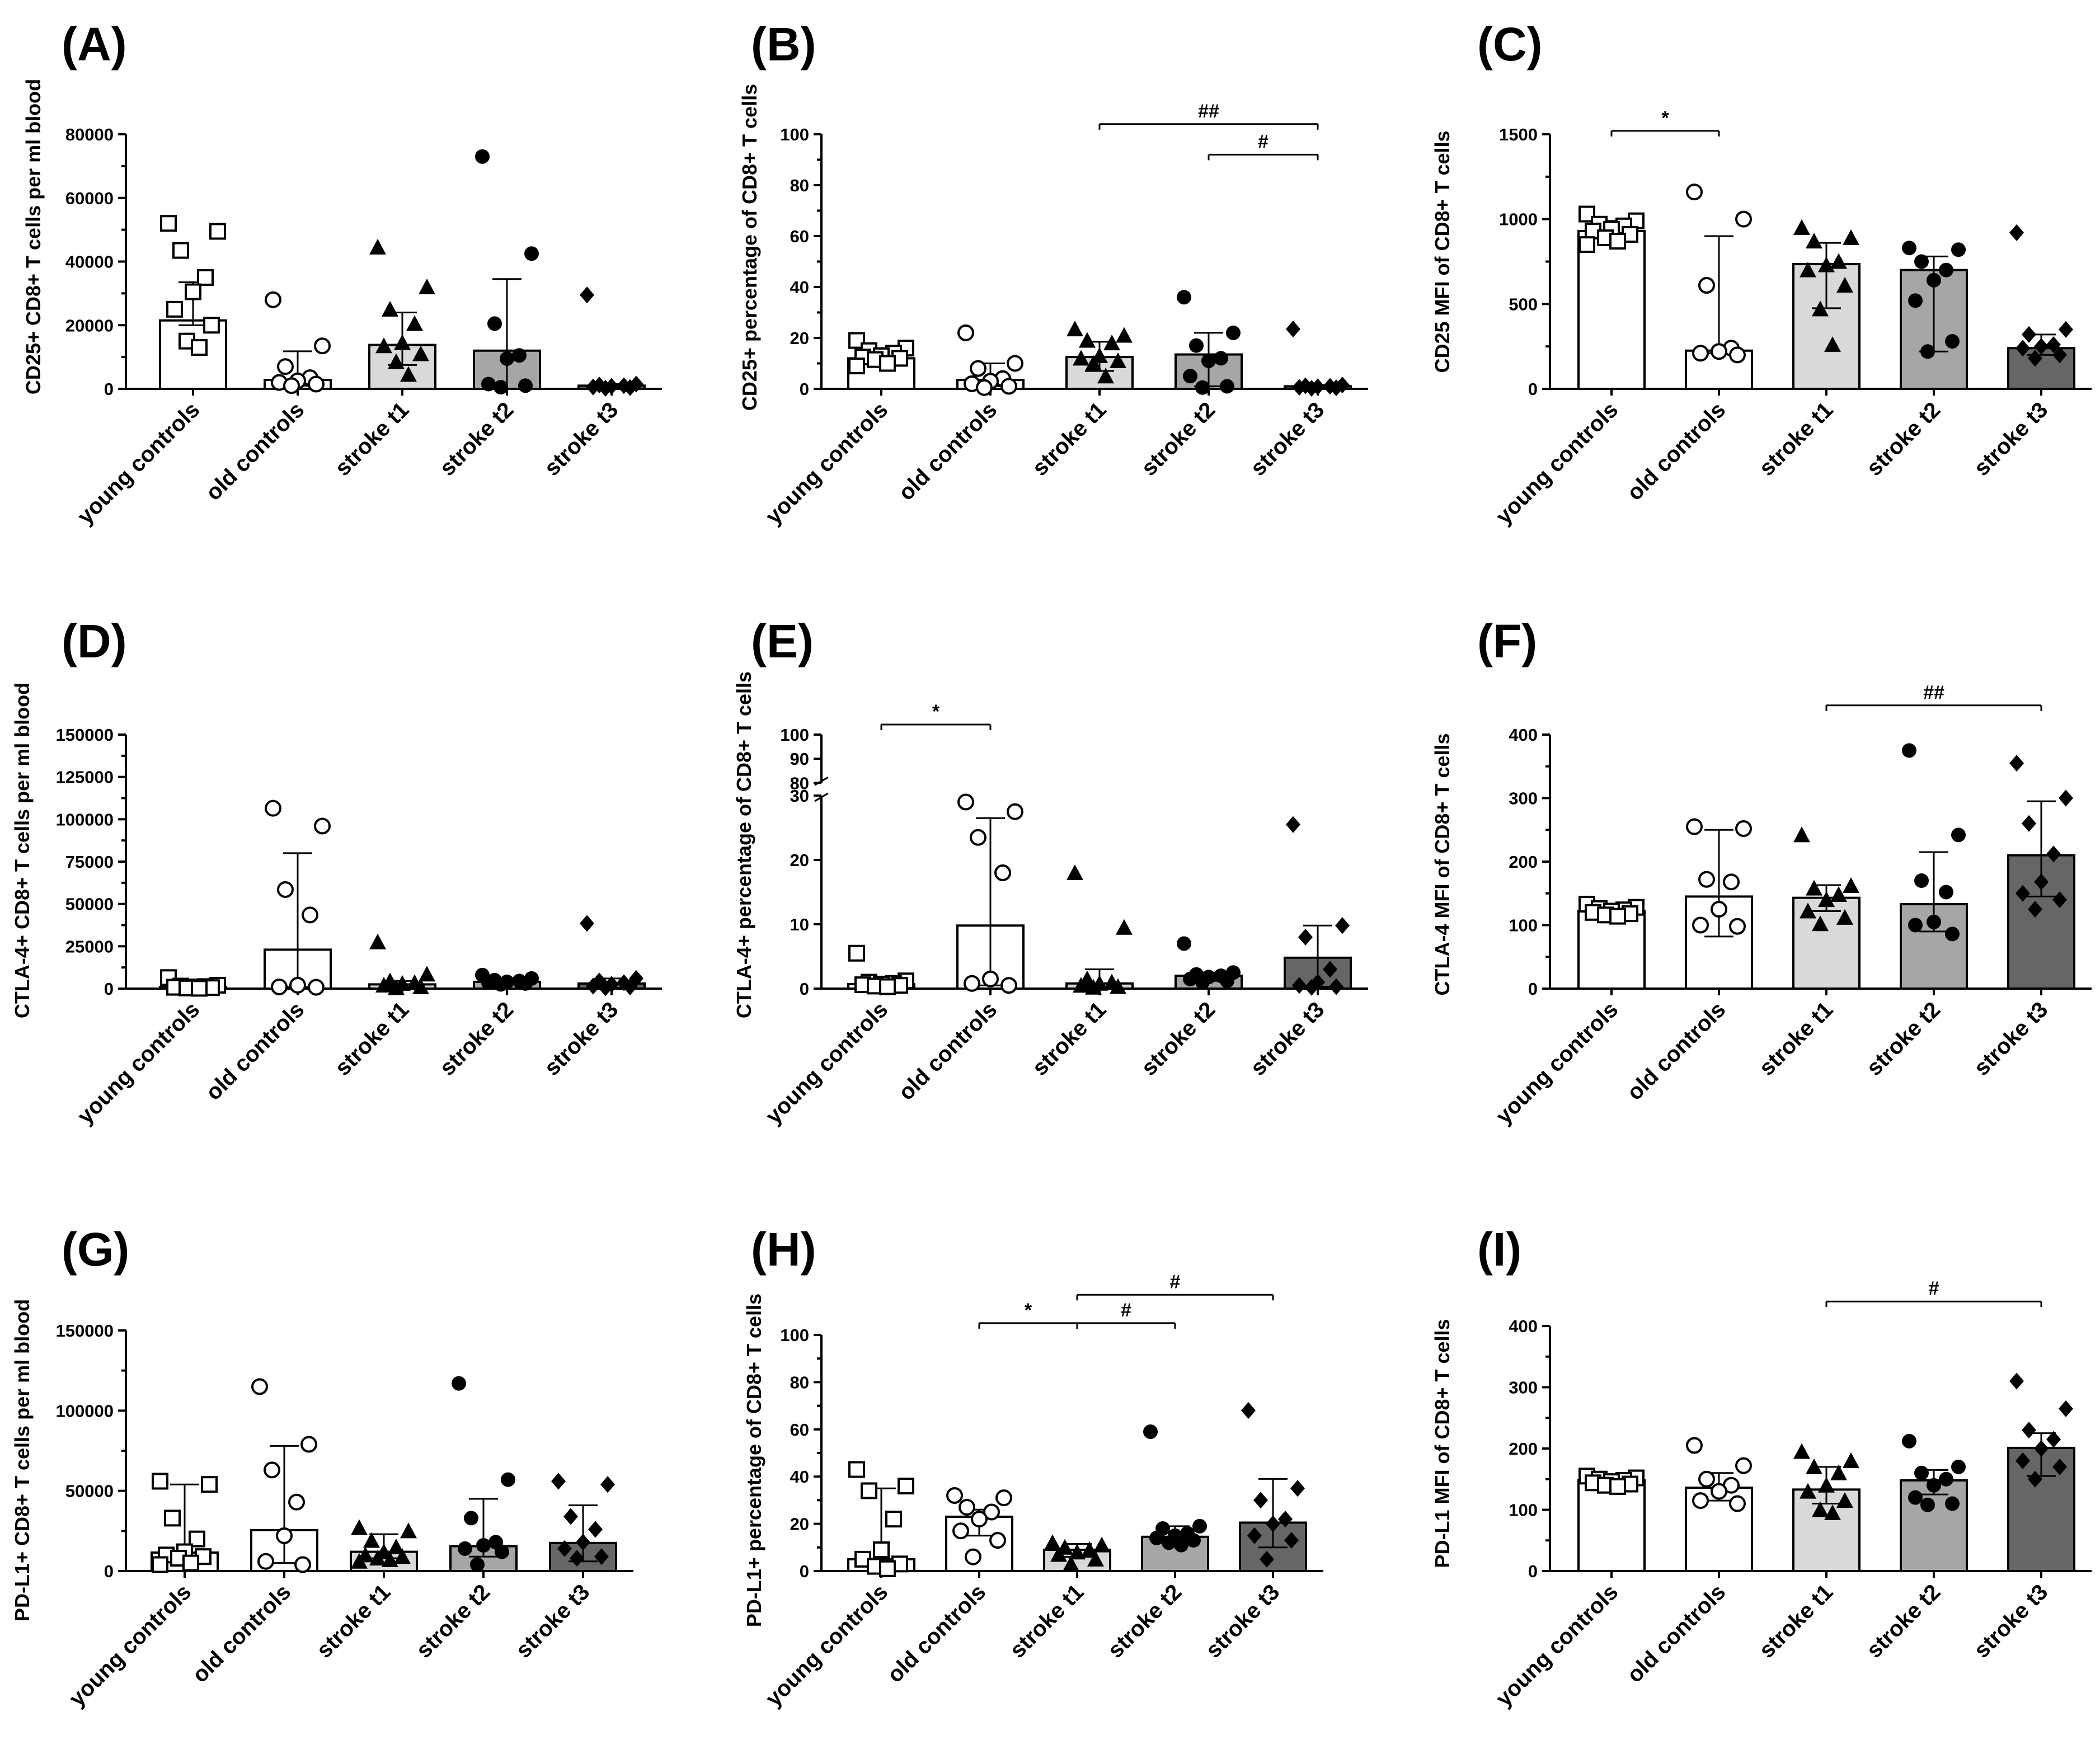 The width and height of the screenshot is (2100, 1740). What do you see at coordinates (800, 796) in the screenshot?
I see `panel-e-y-tick-label: 30` at bounding box center [800, 796].